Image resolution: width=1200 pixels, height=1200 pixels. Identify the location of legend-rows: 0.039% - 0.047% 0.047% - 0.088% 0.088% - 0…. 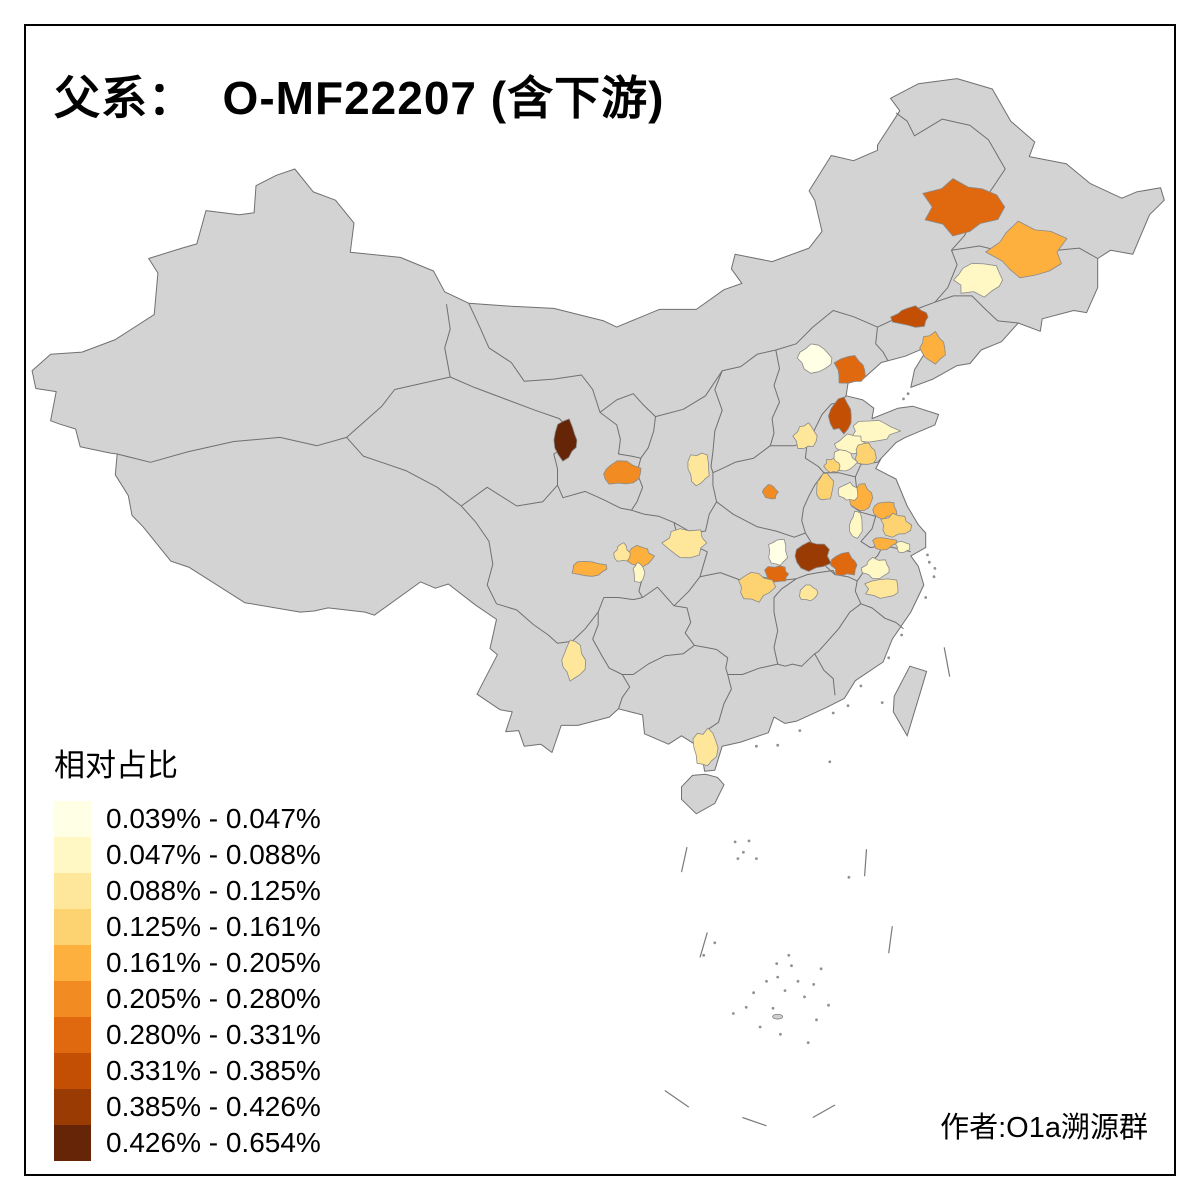
(187, 981).